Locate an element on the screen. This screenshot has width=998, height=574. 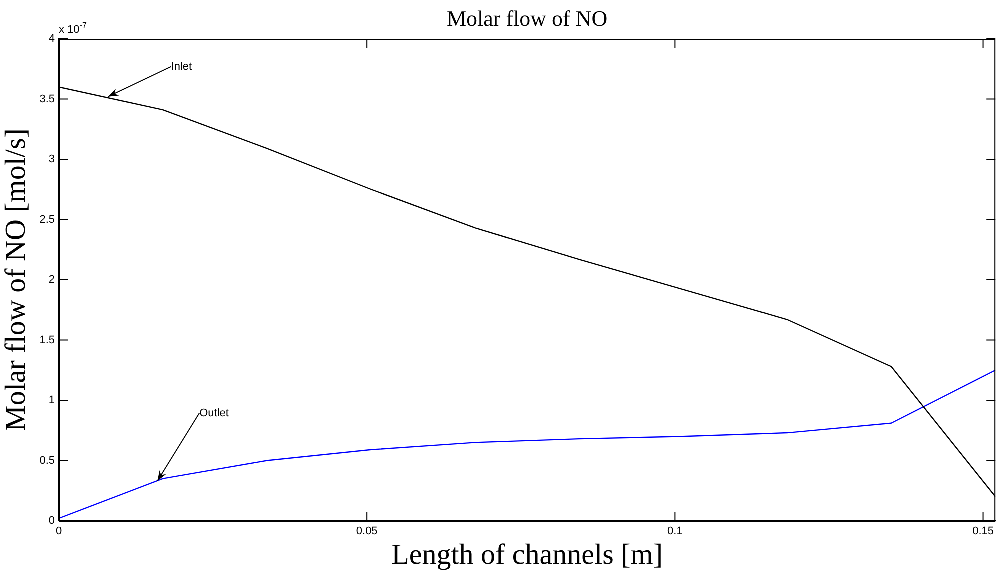
chart-title: Molar flow of NO is located at coordinates (527, 18).